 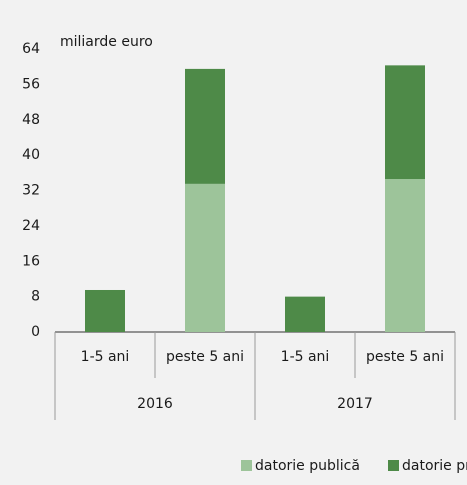 What do you see at coordinates (35, 297) in the screenshot?
I see `y-tick-label: 8` at bounding box center [35, 297].